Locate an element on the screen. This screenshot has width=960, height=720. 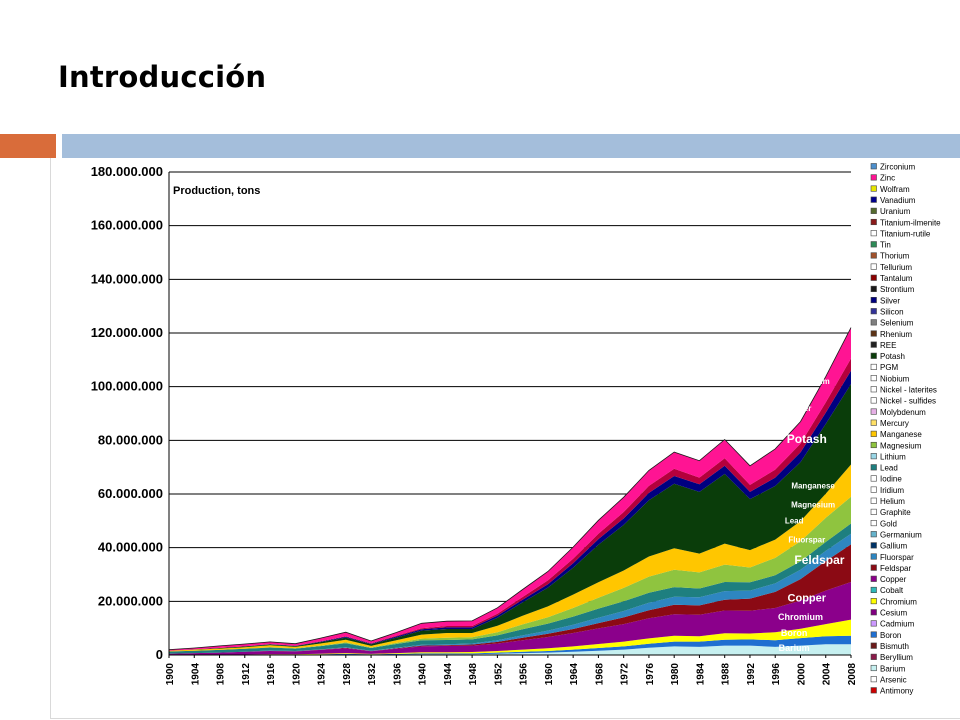
legend-label: Gold is located at coordinates (888, 523).